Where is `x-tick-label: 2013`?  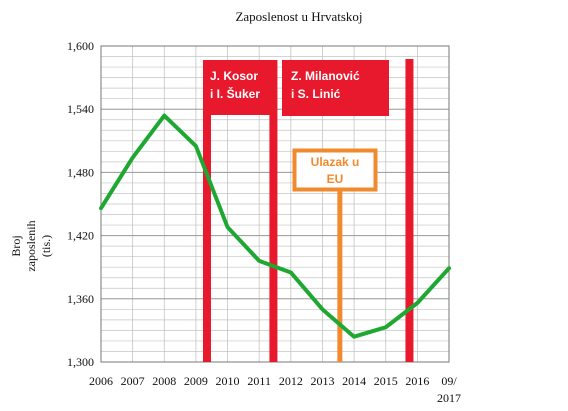 x-tick-label: 2013 is located at coordinates (322, 381).